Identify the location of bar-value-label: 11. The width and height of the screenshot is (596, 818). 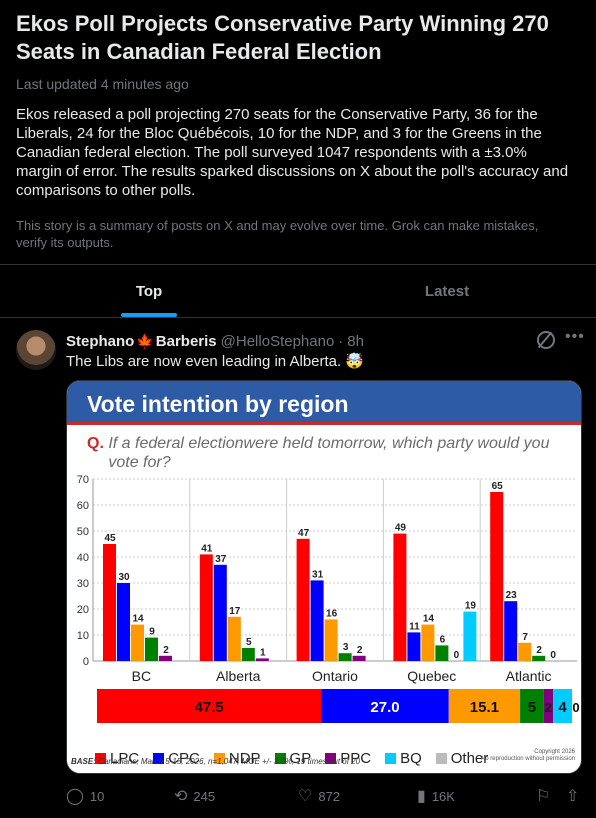
(414, 626).